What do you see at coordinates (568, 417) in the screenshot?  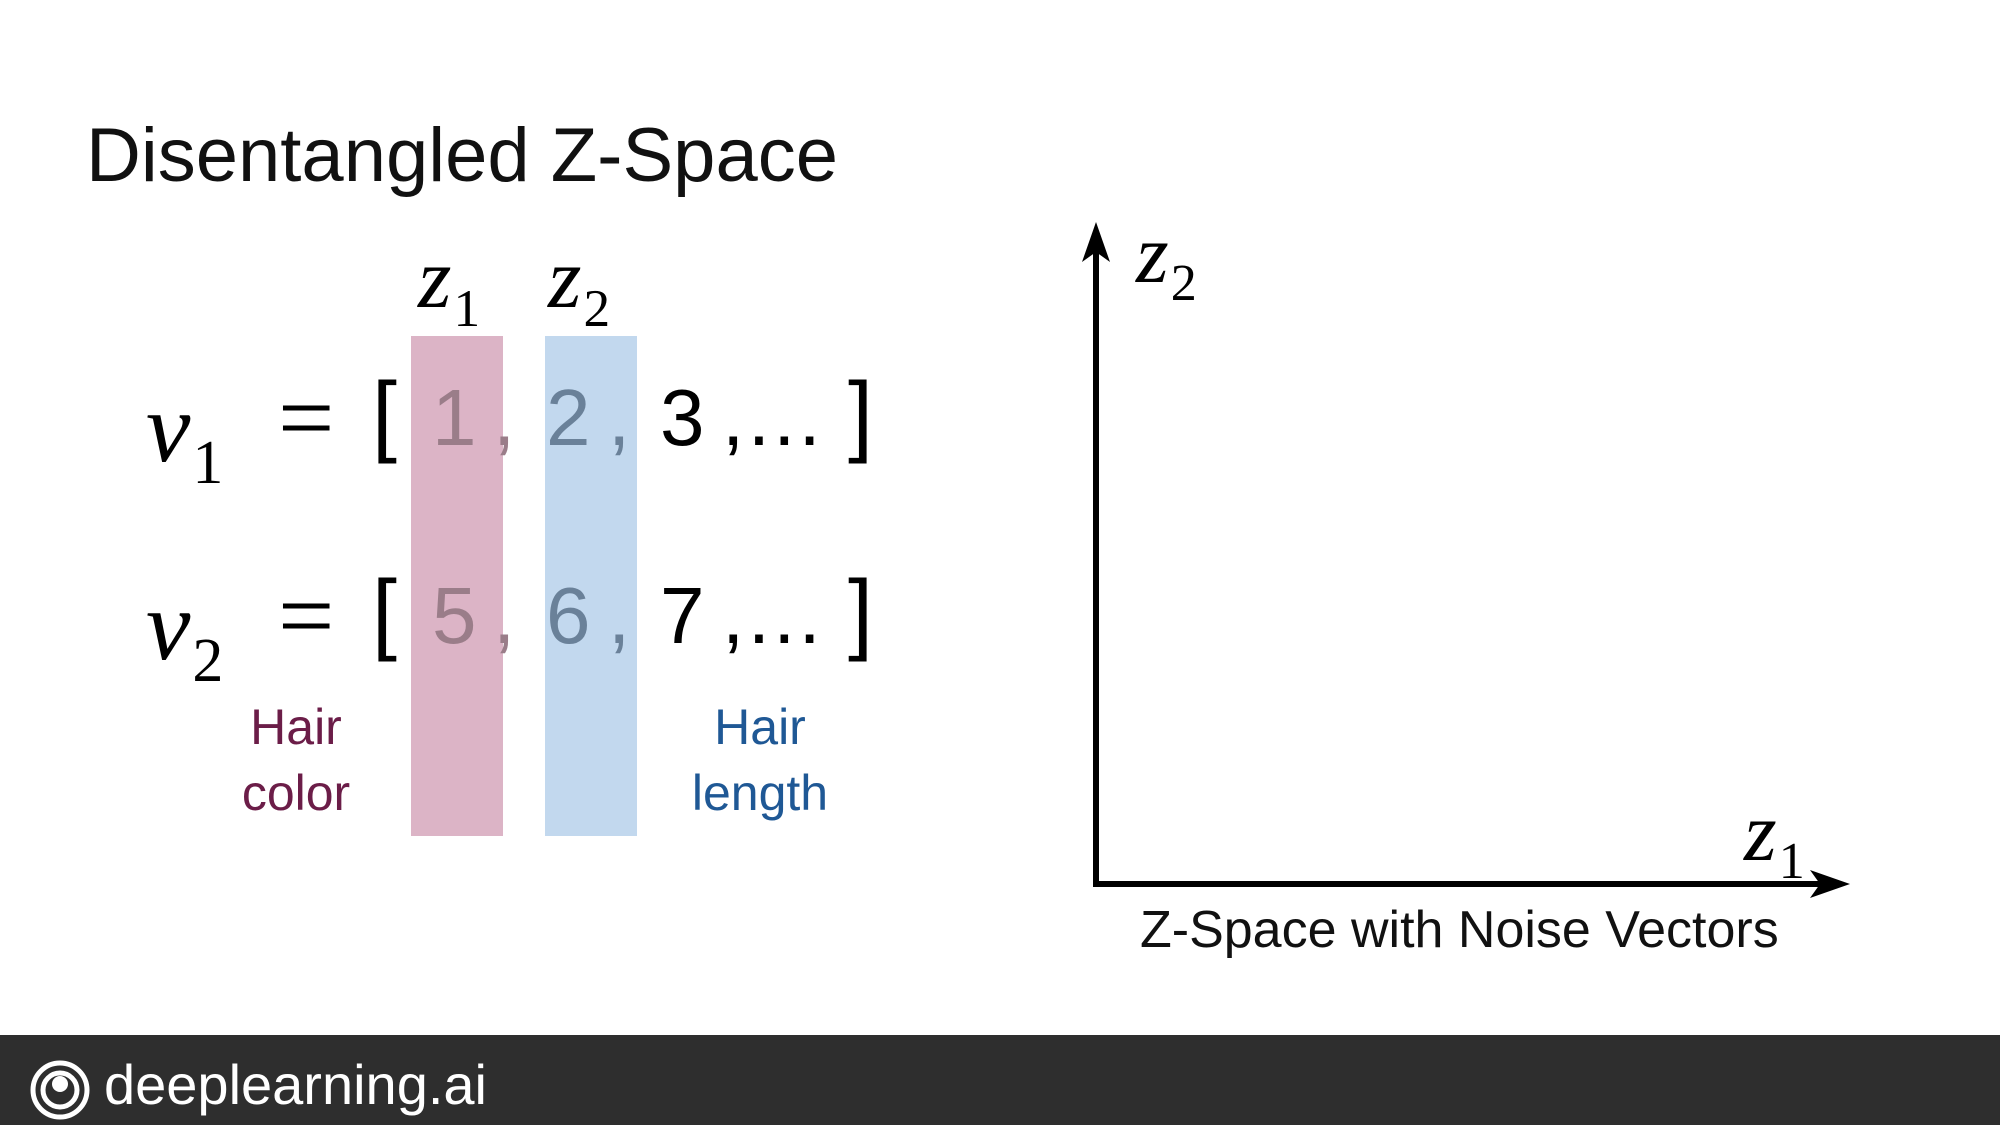 I see `v1-value-2: 2` at bounding box center [568, 417].